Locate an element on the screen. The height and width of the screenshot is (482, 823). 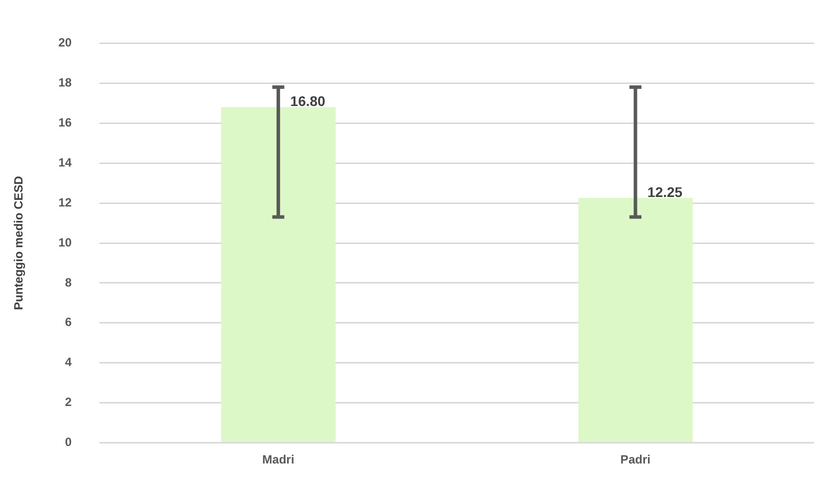
y-tick-label: 12 is located at coordinates (65, 202).